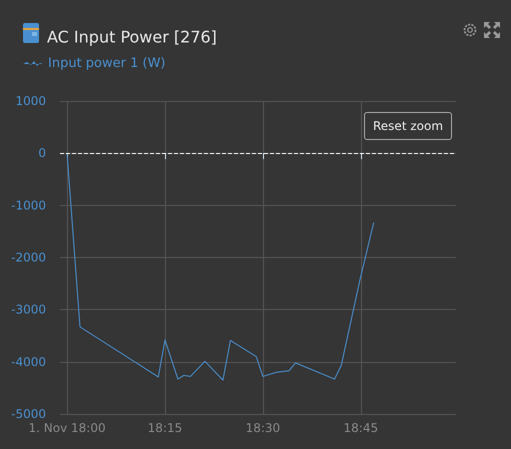 This screenshot has height=449, width=511. I want to click on reset-zoom-button: Reset zoom, so click(408, 126).